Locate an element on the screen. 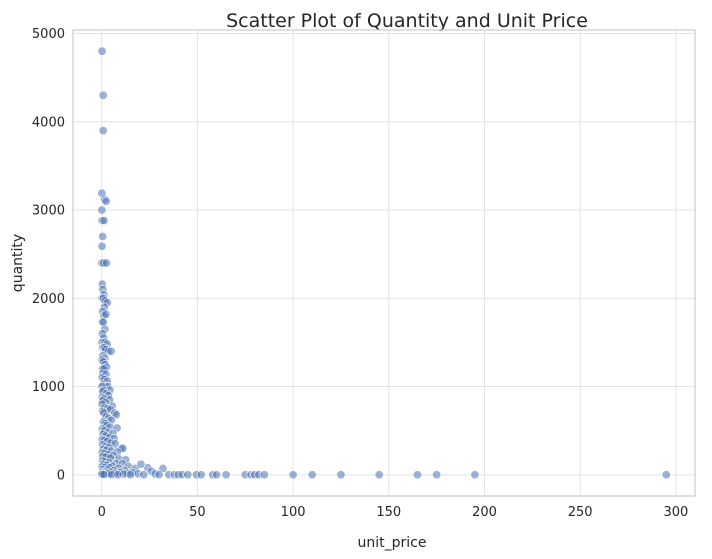  y-tick-label: 5000 is located at coordinates (48, 34).